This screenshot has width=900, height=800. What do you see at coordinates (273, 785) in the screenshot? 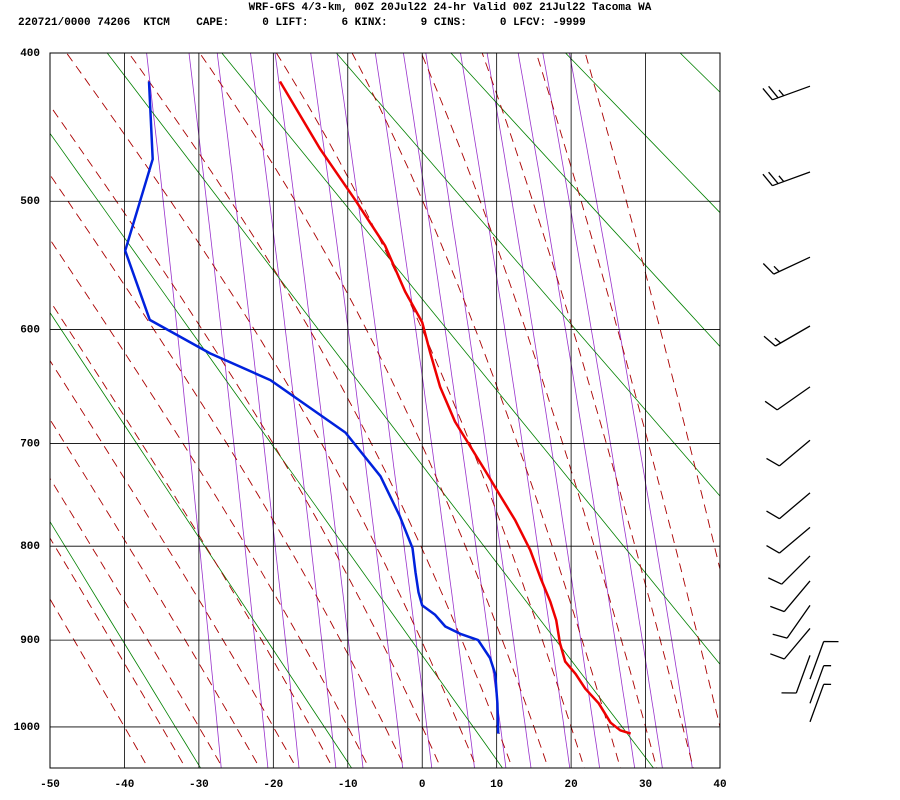
I see `x-tick-label: -20` at bounding box center [273, 785].